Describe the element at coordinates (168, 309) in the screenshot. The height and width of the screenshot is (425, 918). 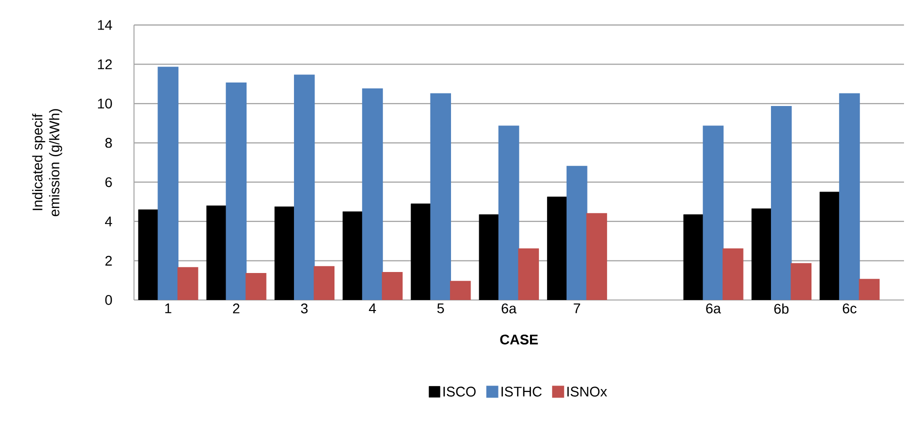
I see `x-tick-label: 1` at that location.